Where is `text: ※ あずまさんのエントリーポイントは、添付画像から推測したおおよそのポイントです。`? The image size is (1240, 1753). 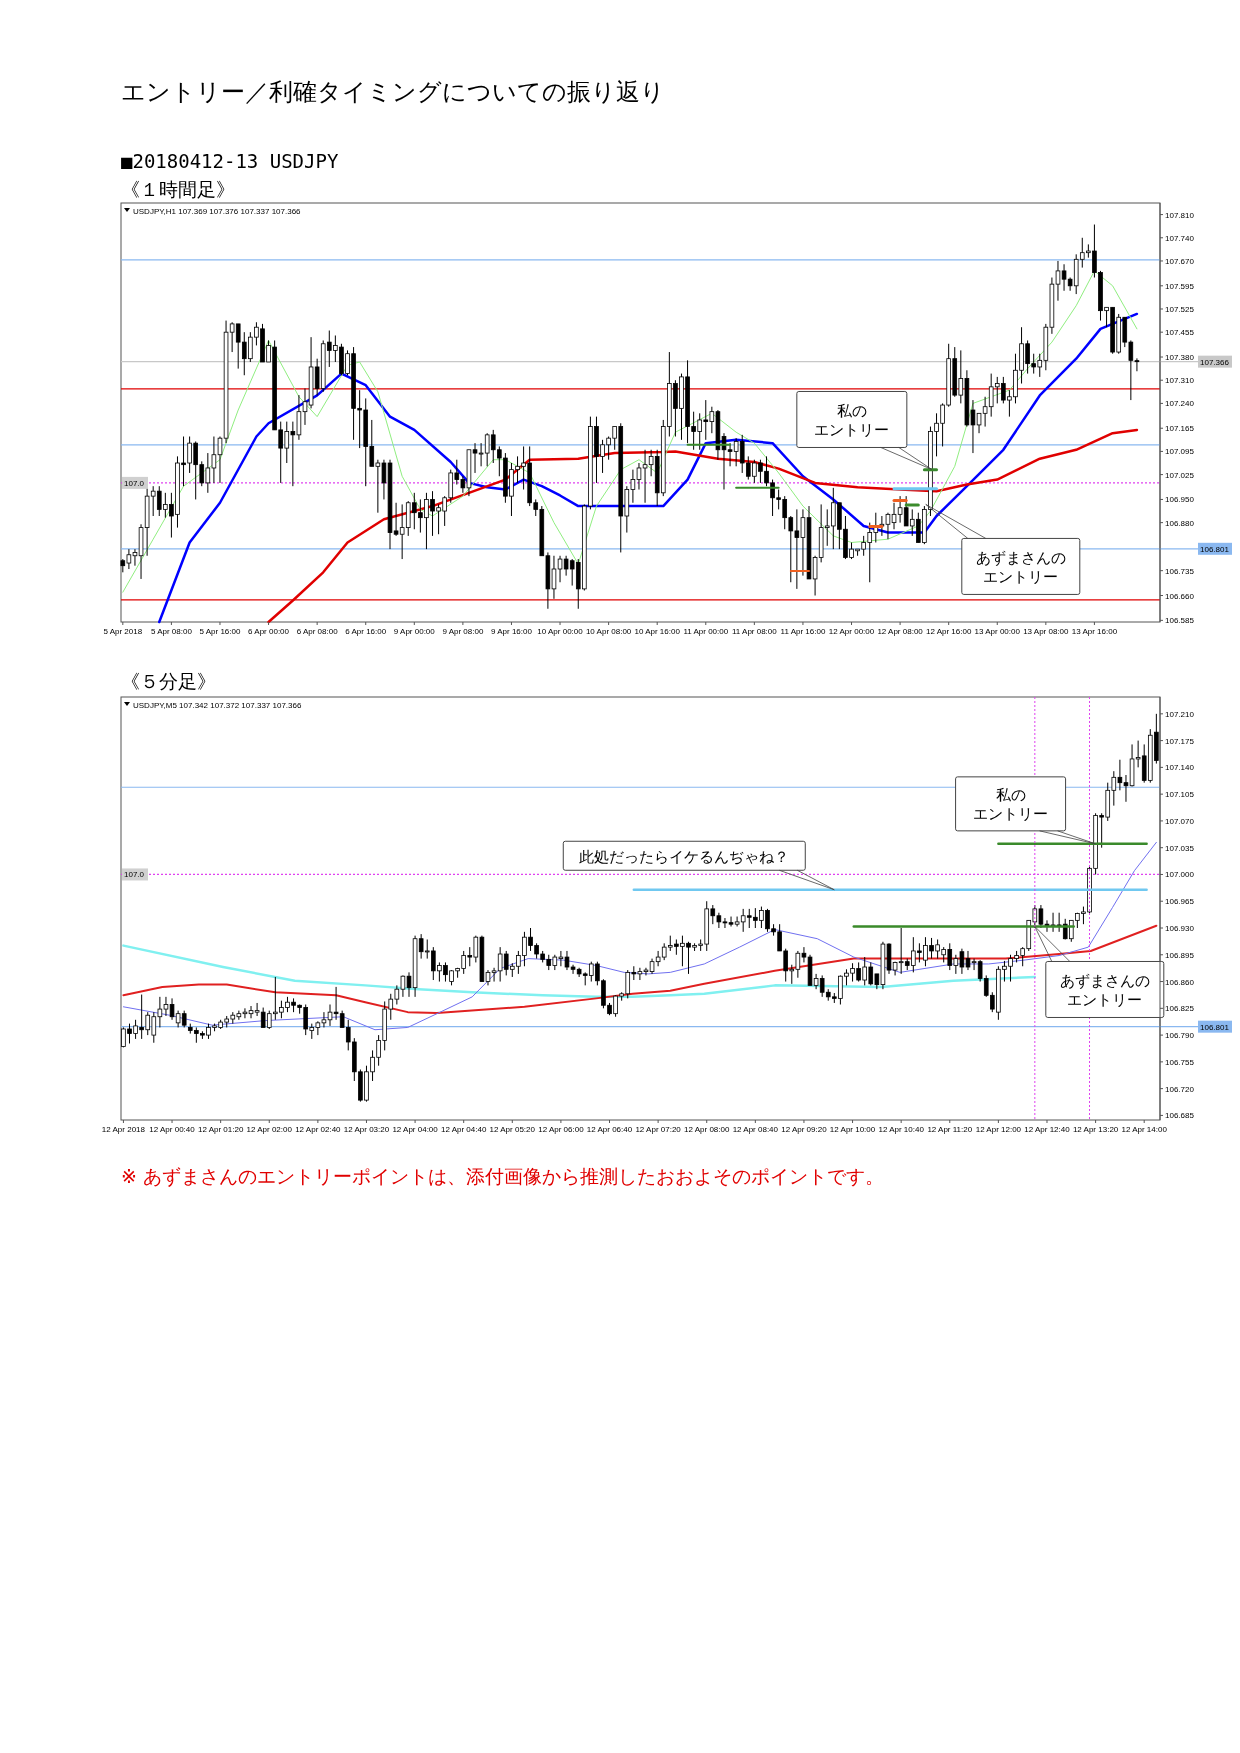
text: ※ あずまさんのエントリーポイントは、添付画像から推測したおおよそのポイントです。 is located at coordinates (502, 1176).